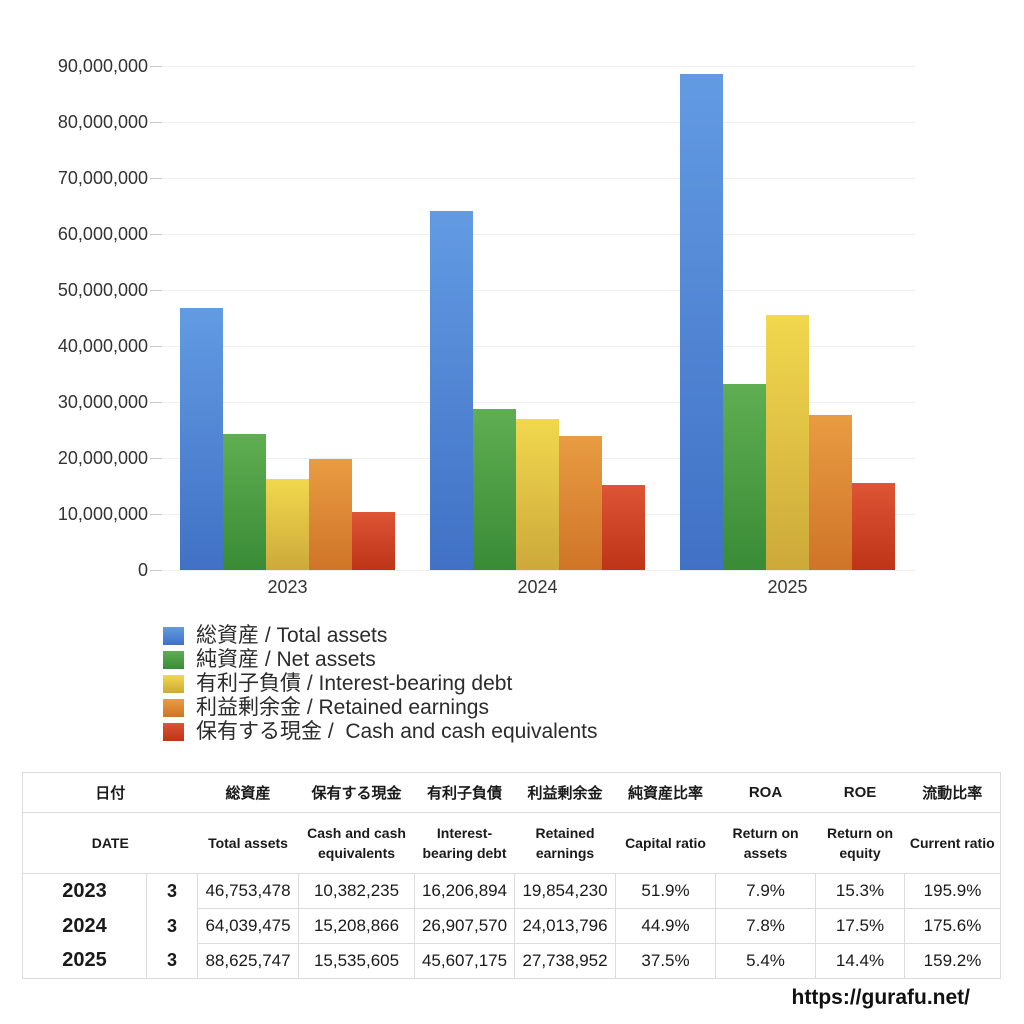 The height and width of the screenshot is (1024, 1024). I want to click on cell-cash-and-cash-equivalents: 15,535,605, so click(357, 961).